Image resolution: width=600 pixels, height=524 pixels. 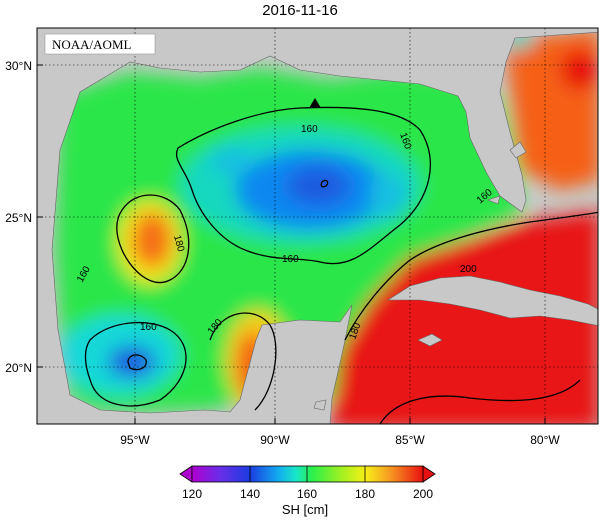 What do you see at coordinates (410, 440) in the screenshot?
I see `lon-tick-label: 85°W` at bounding box center [410, 440].